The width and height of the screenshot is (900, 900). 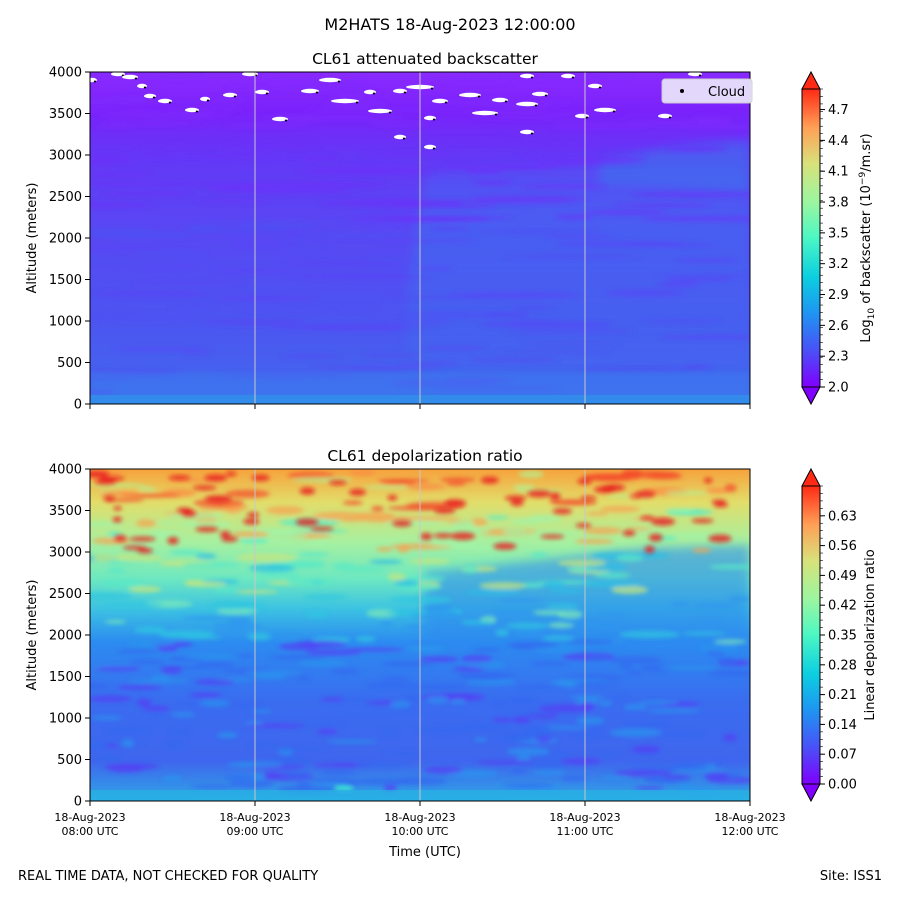 I want to click on y-tick-label: 4000, so click(x=65, y=470).